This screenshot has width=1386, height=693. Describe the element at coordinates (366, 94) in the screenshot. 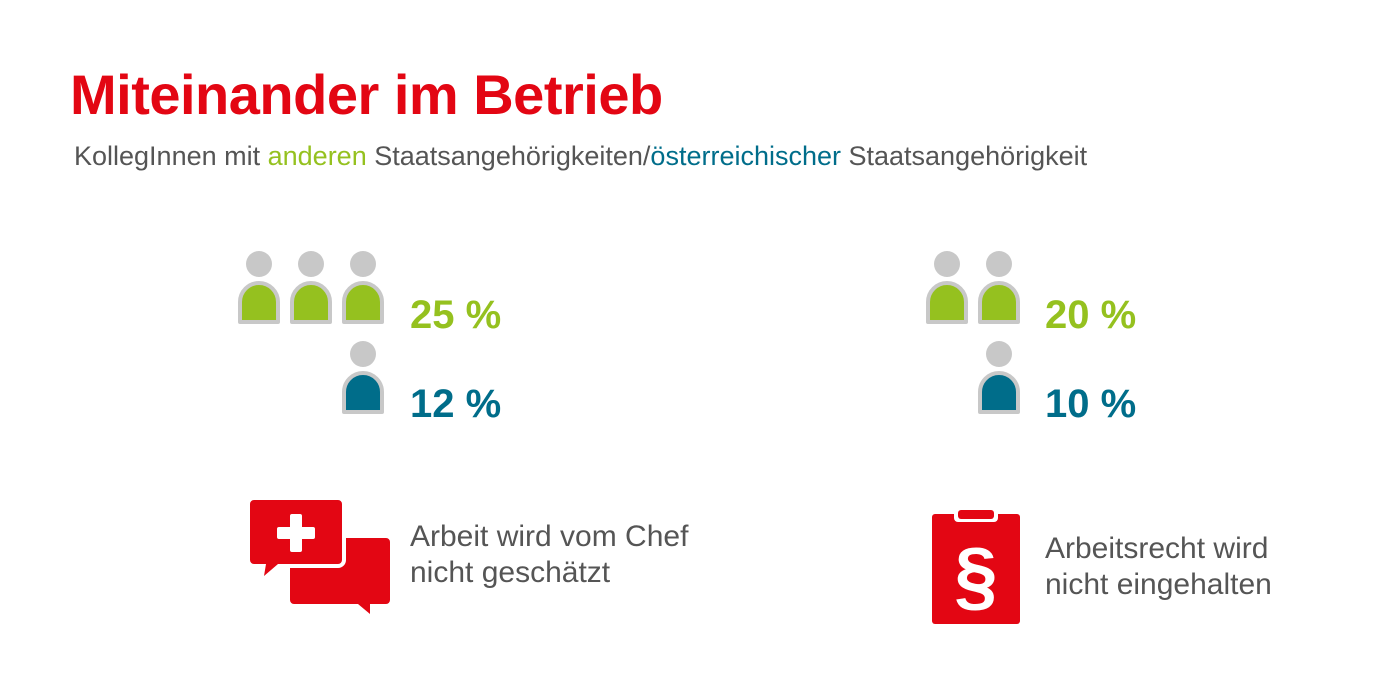

I see `page-title: Miteinander im Betrieb` at that location.